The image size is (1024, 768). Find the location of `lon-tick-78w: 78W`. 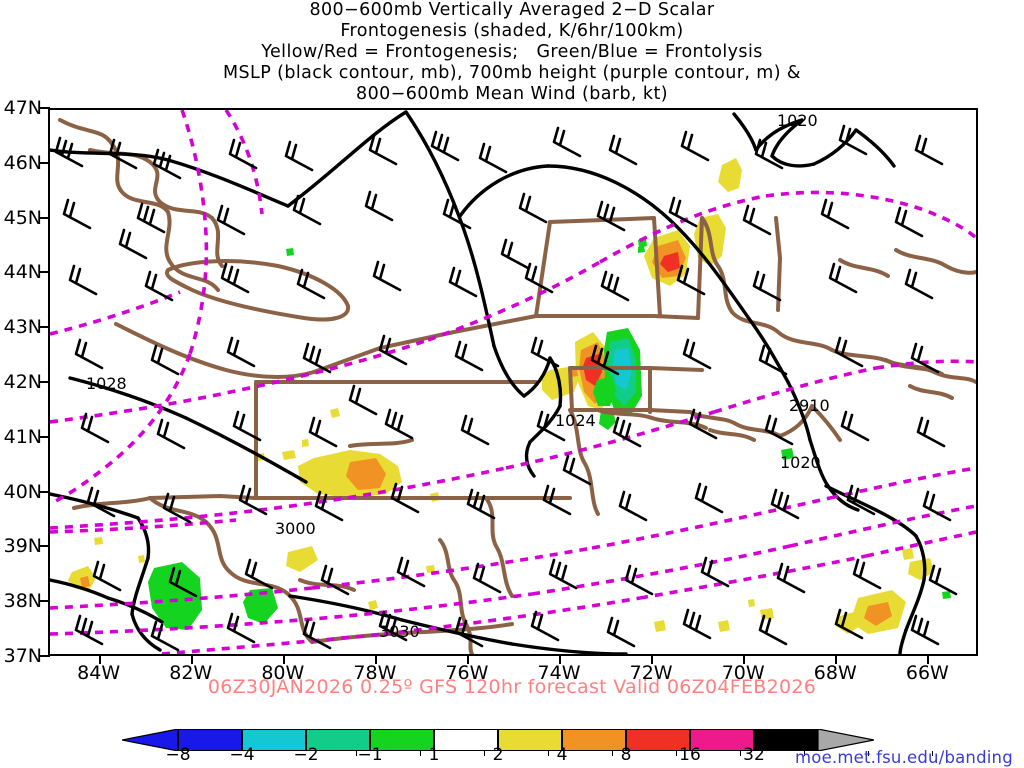

lon-tick-78w: 78W is located at coordinates (375, 673).